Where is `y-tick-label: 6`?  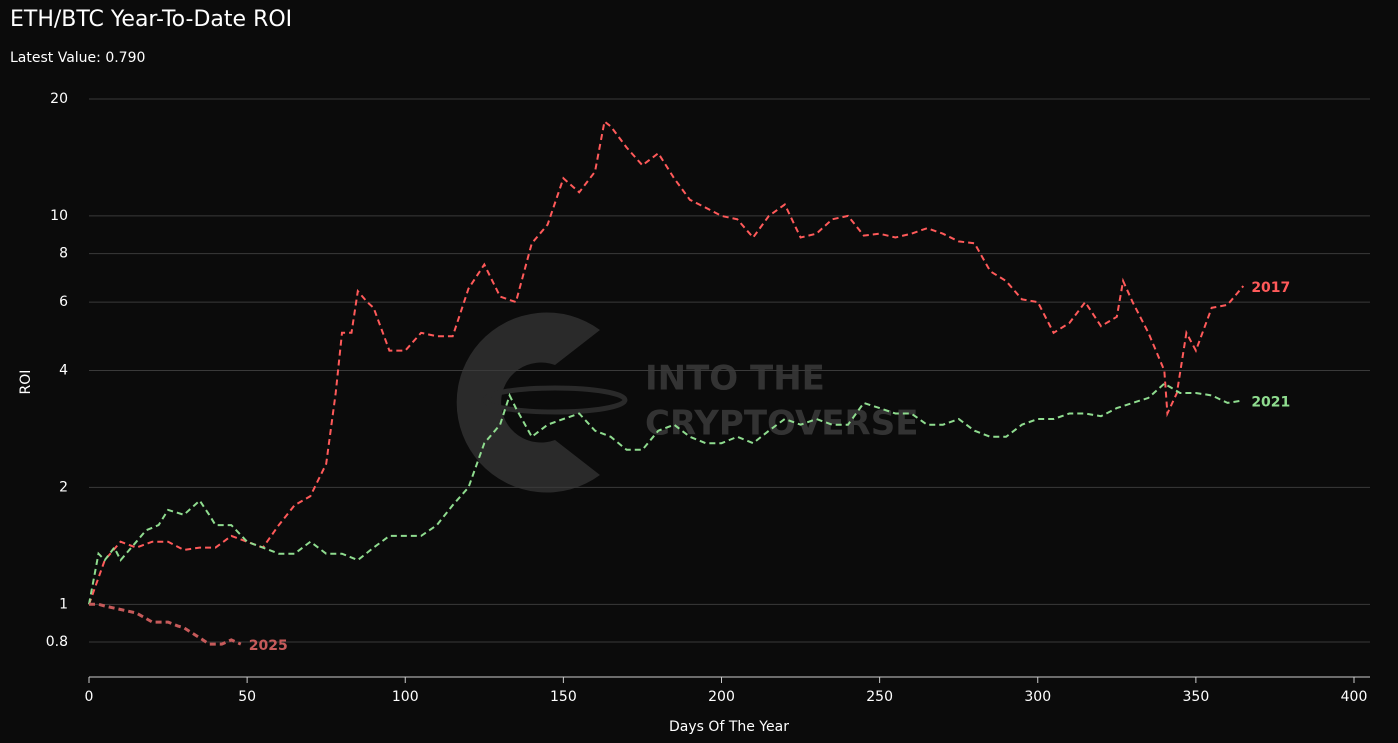 y-tick-label: 6 is located at coordinates (63, 302).